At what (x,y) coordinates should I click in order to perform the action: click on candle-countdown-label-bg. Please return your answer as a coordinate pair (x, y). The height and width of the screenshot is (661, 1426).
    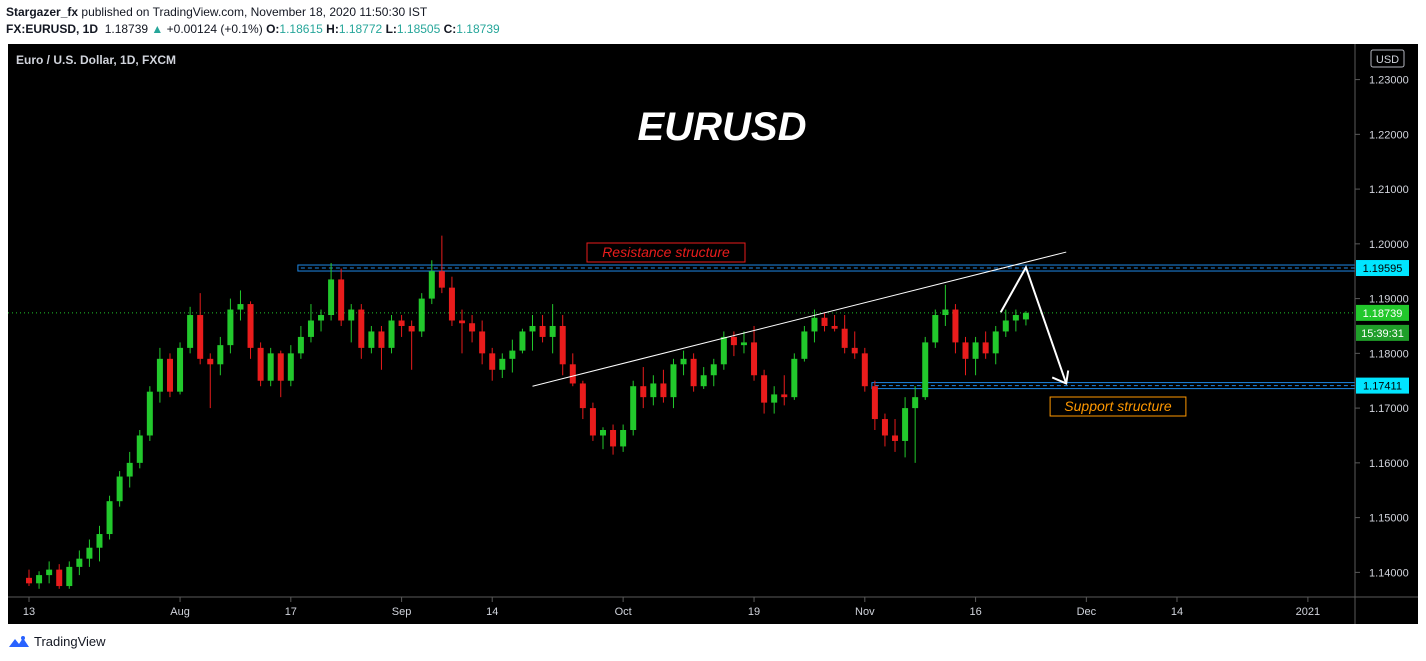
    Looking at the image, I should click on (1382, 332).